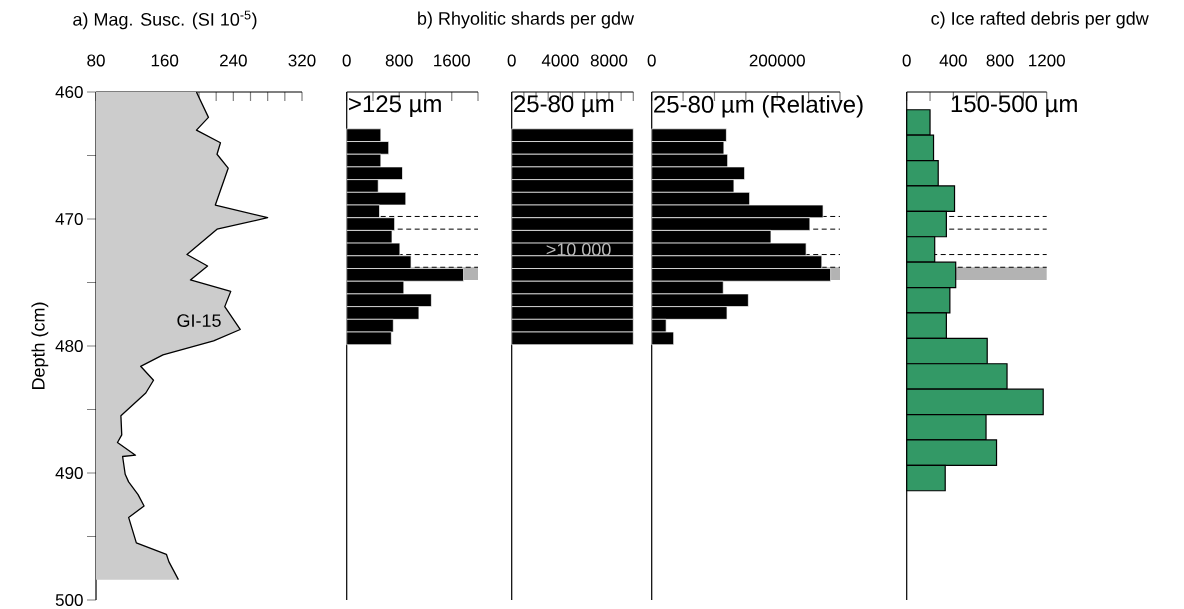 The width and height of the screenshot is (1184, 609). What do you see at coordinates (165, 20) in the screenshot?
I see `chart-title: a) Mag. Susc. (SI 10$^{-5}$)` at bounding box center [165, 20].